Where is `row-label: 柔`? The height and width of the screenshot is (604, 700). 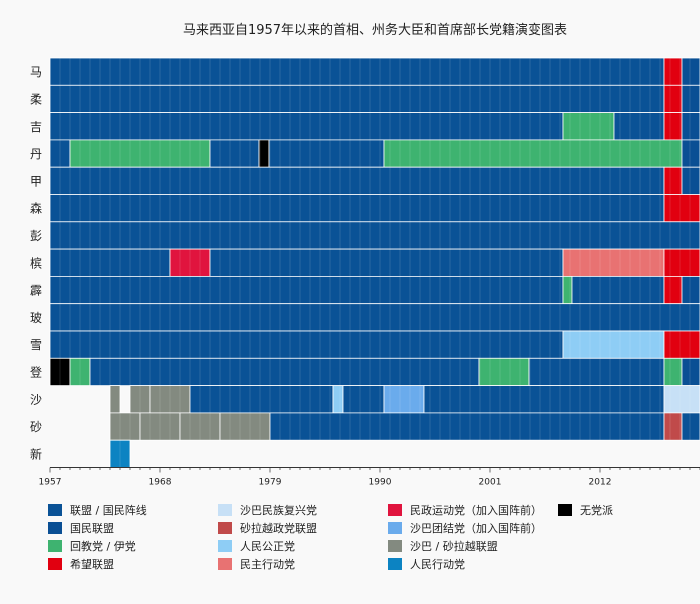 row-label: 柔 is located at coordinates (36, 99).